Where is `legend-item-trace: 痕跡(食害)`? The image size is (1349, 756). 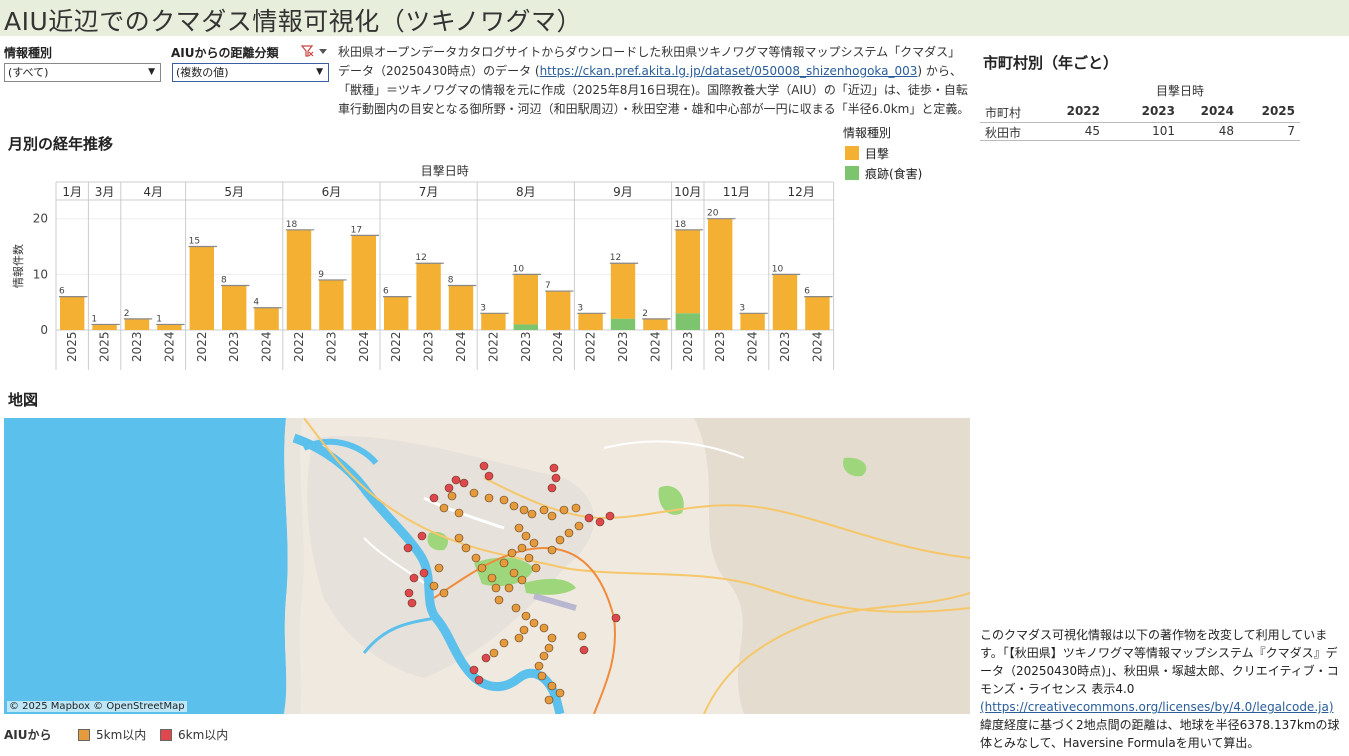 legend-item-trace: 痕跡(食害) is located at coordinates (883, 173).